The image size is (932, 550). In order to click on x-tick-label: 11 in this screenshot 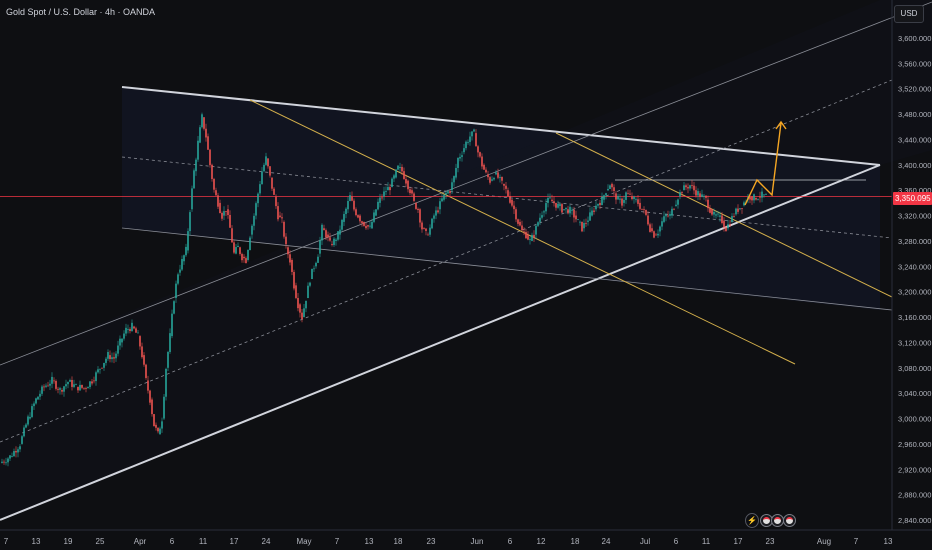, I will do `click(706, 541)`.